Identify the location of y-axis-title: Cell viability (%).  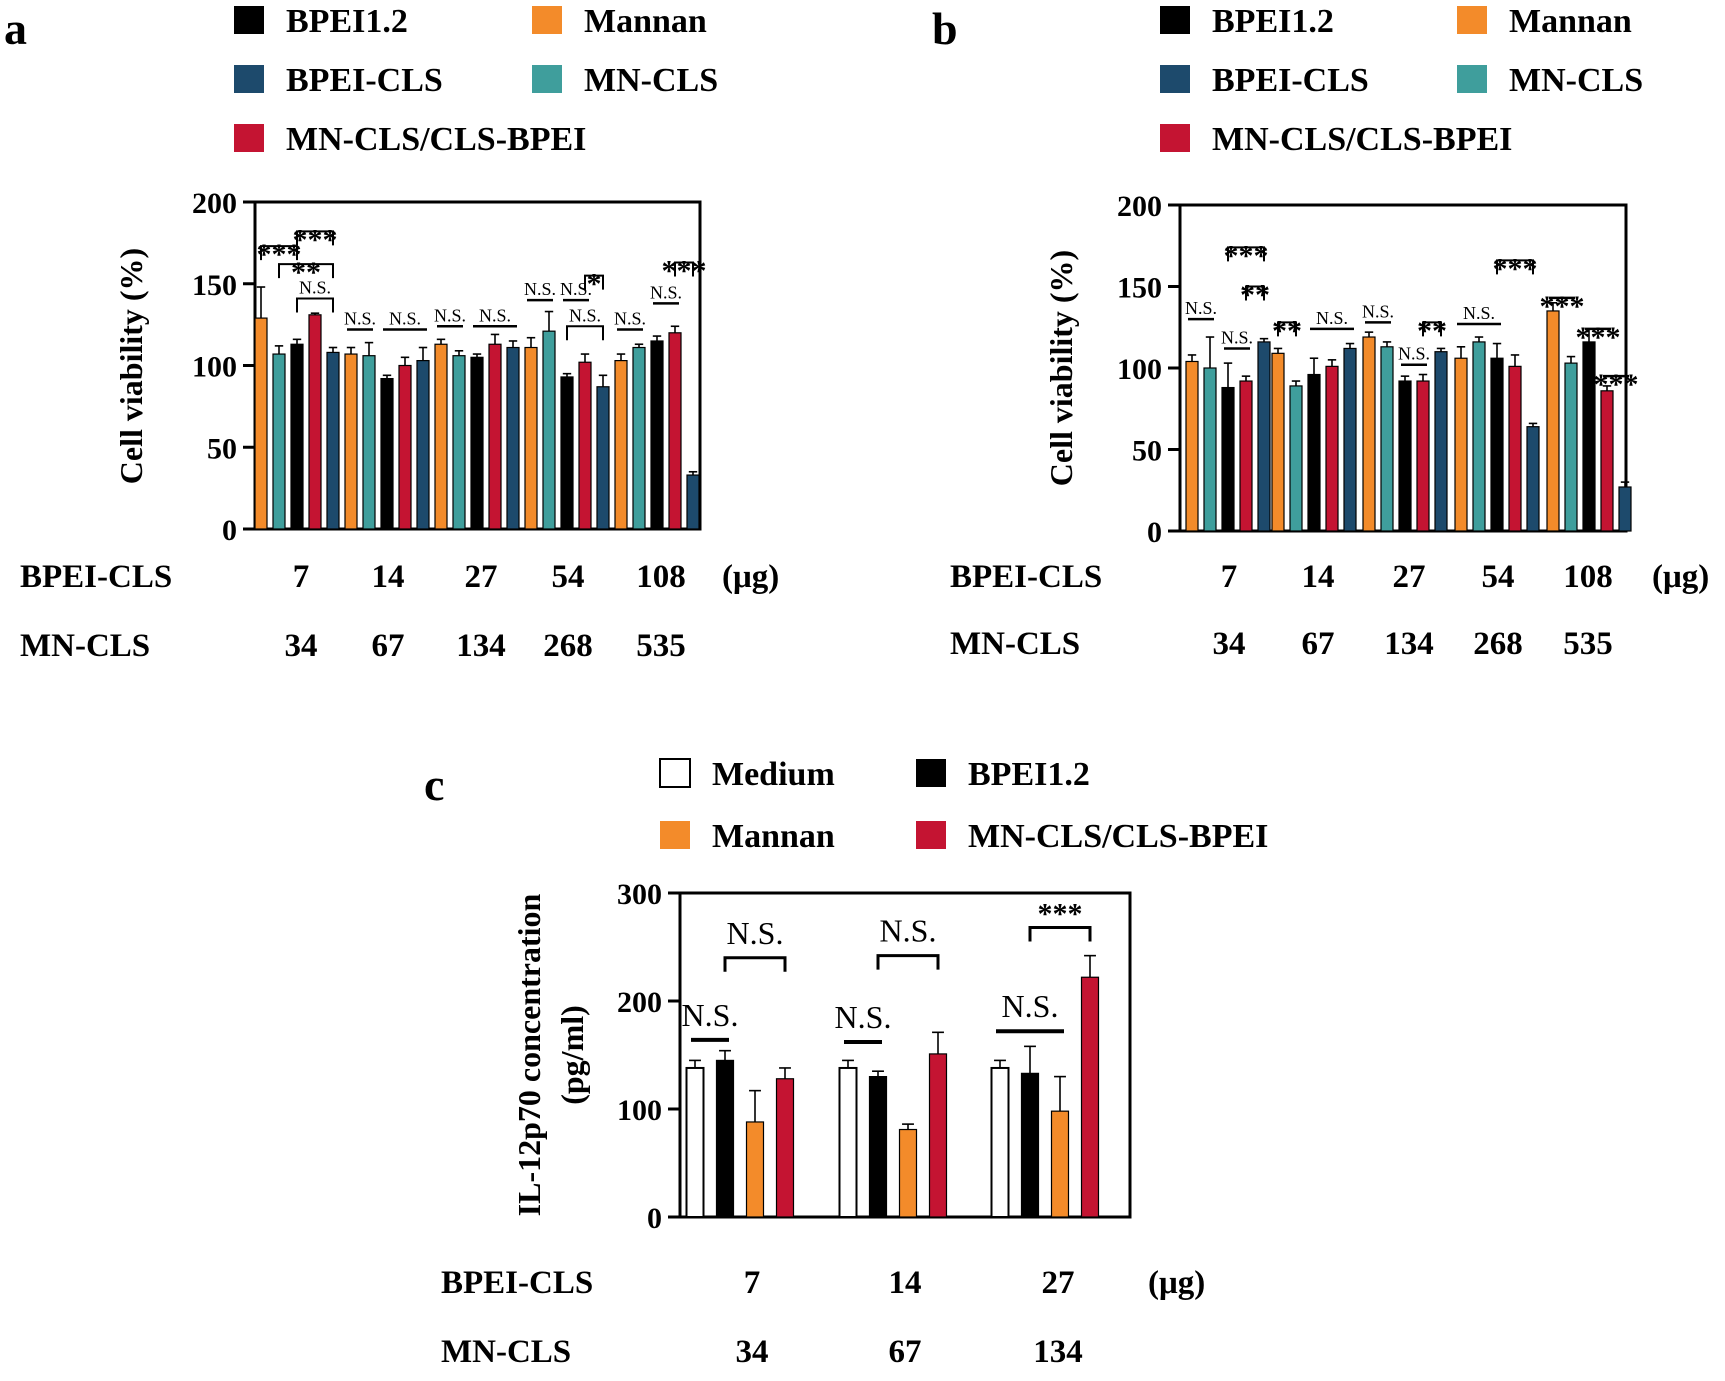
(131, 366).